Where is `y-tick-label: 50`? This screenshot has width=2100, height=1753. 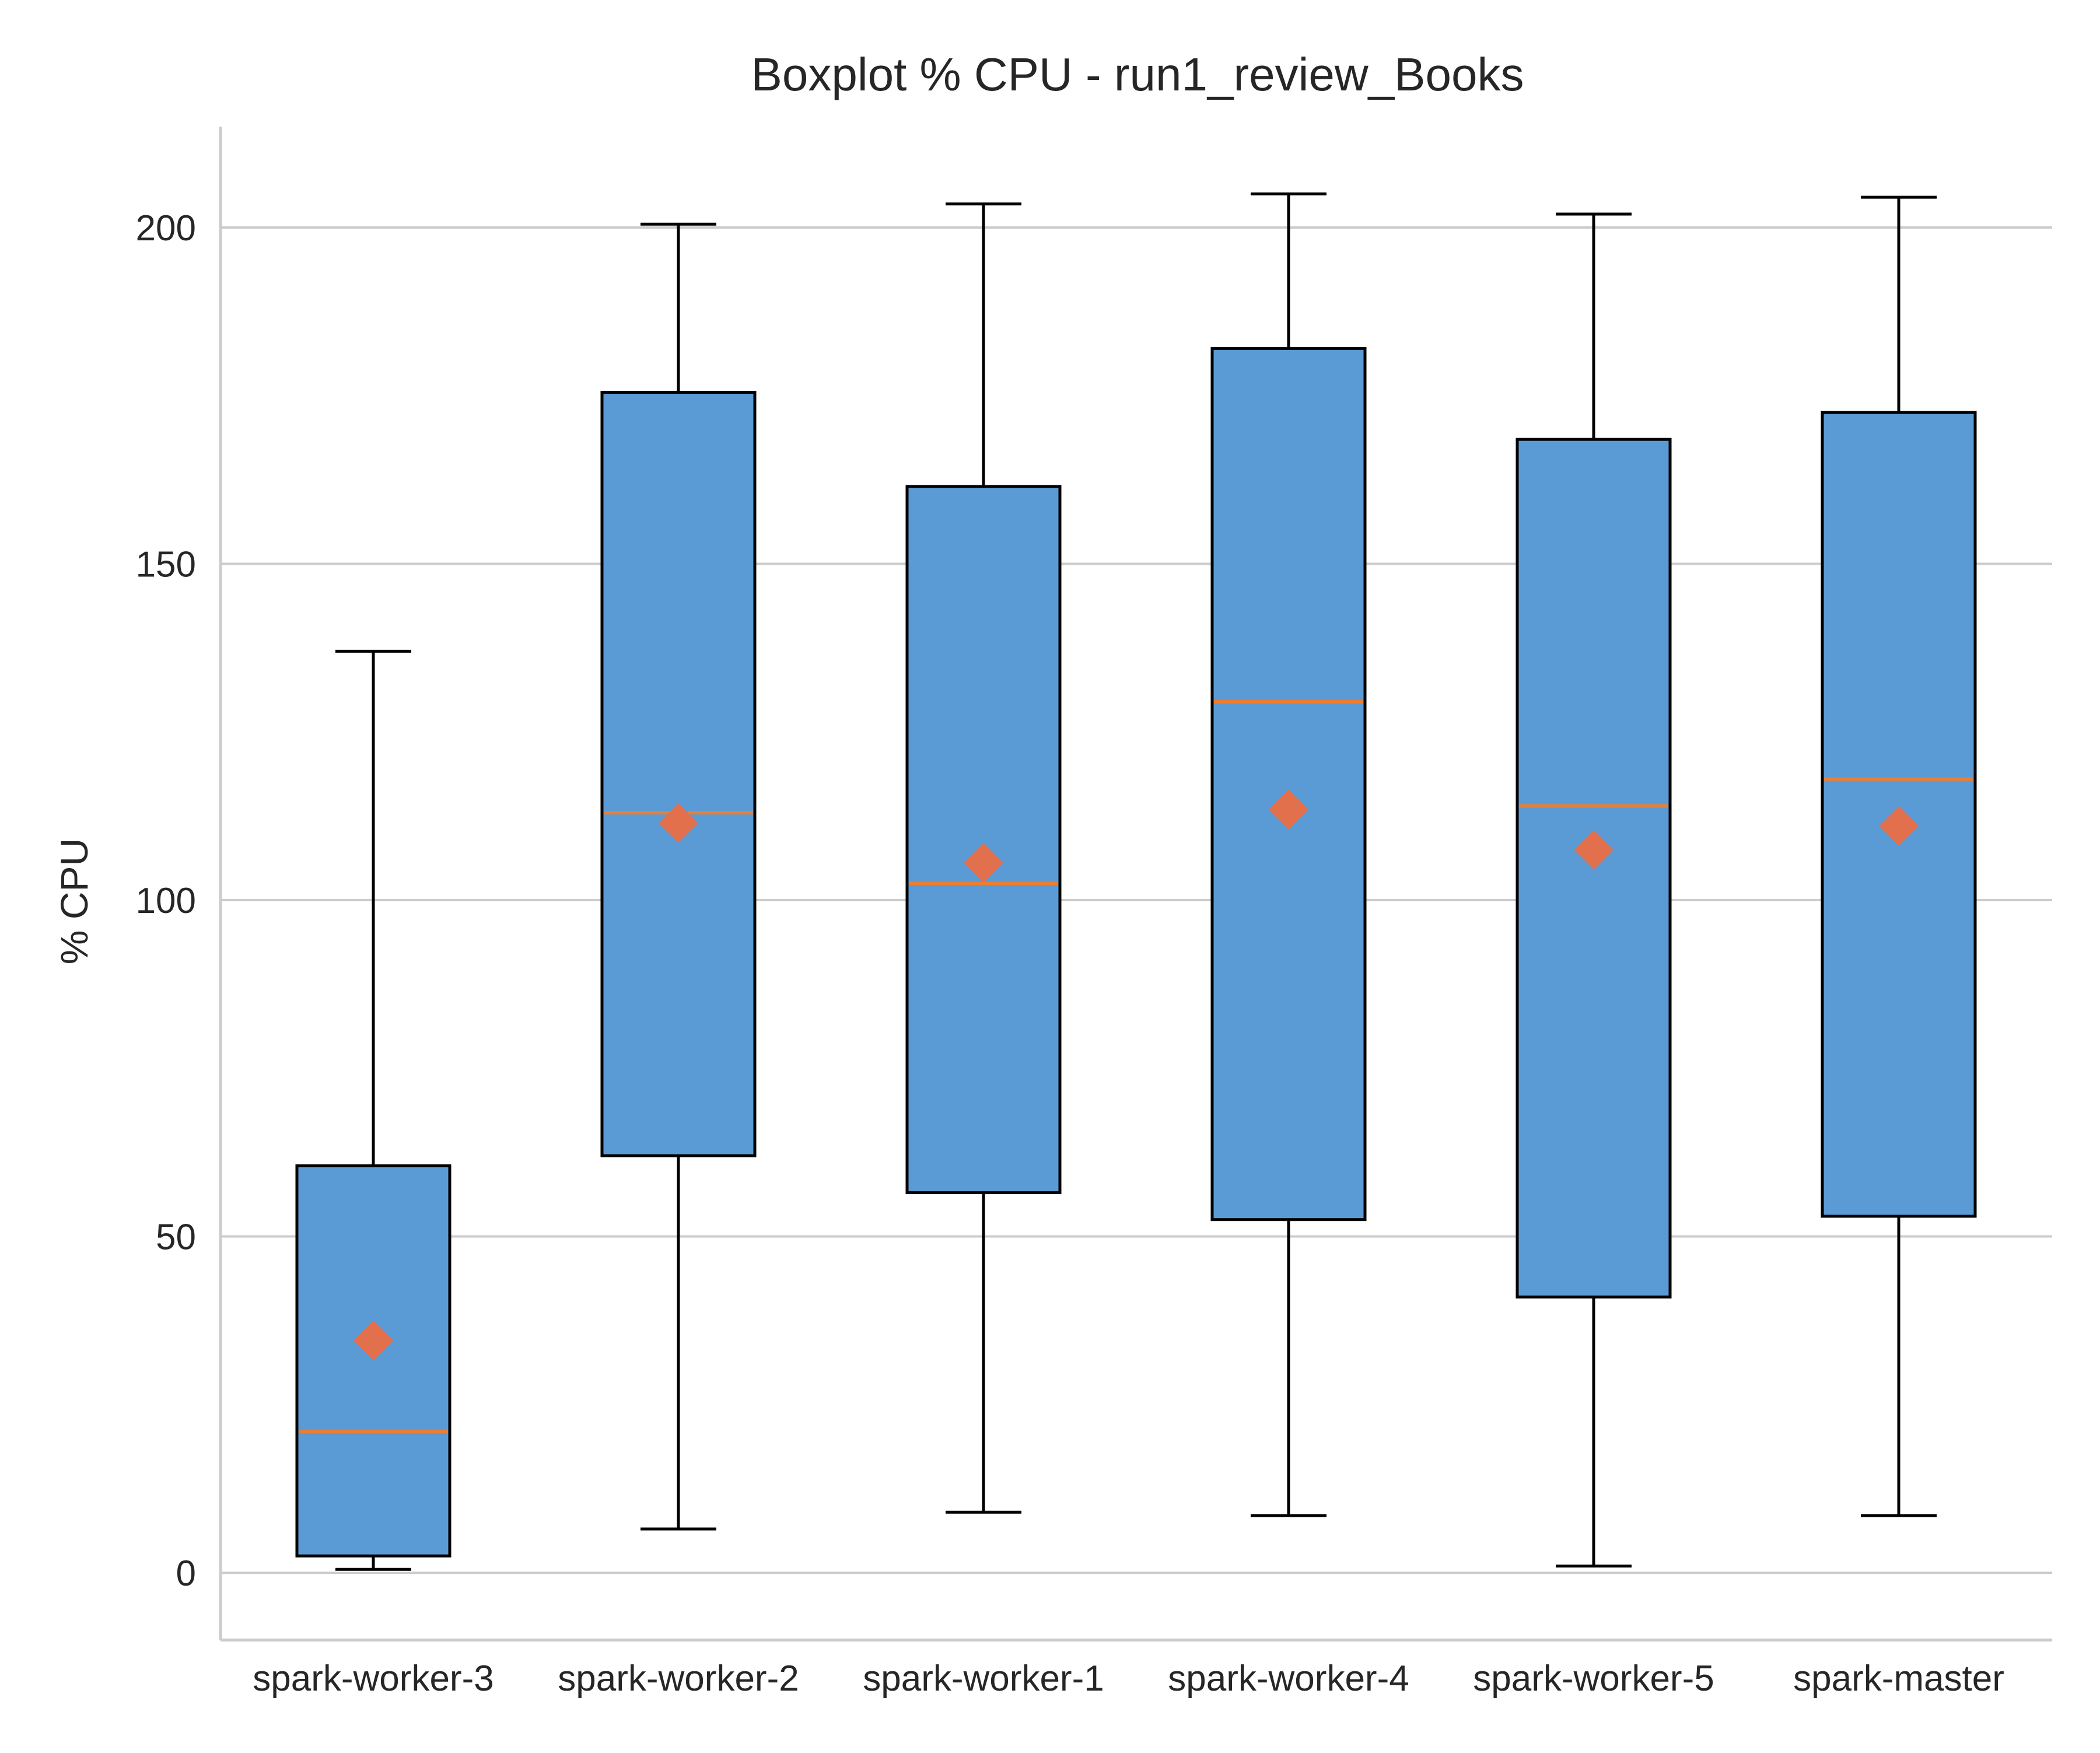 y-tick-label: 50 is located at coordinates (176, 1237).